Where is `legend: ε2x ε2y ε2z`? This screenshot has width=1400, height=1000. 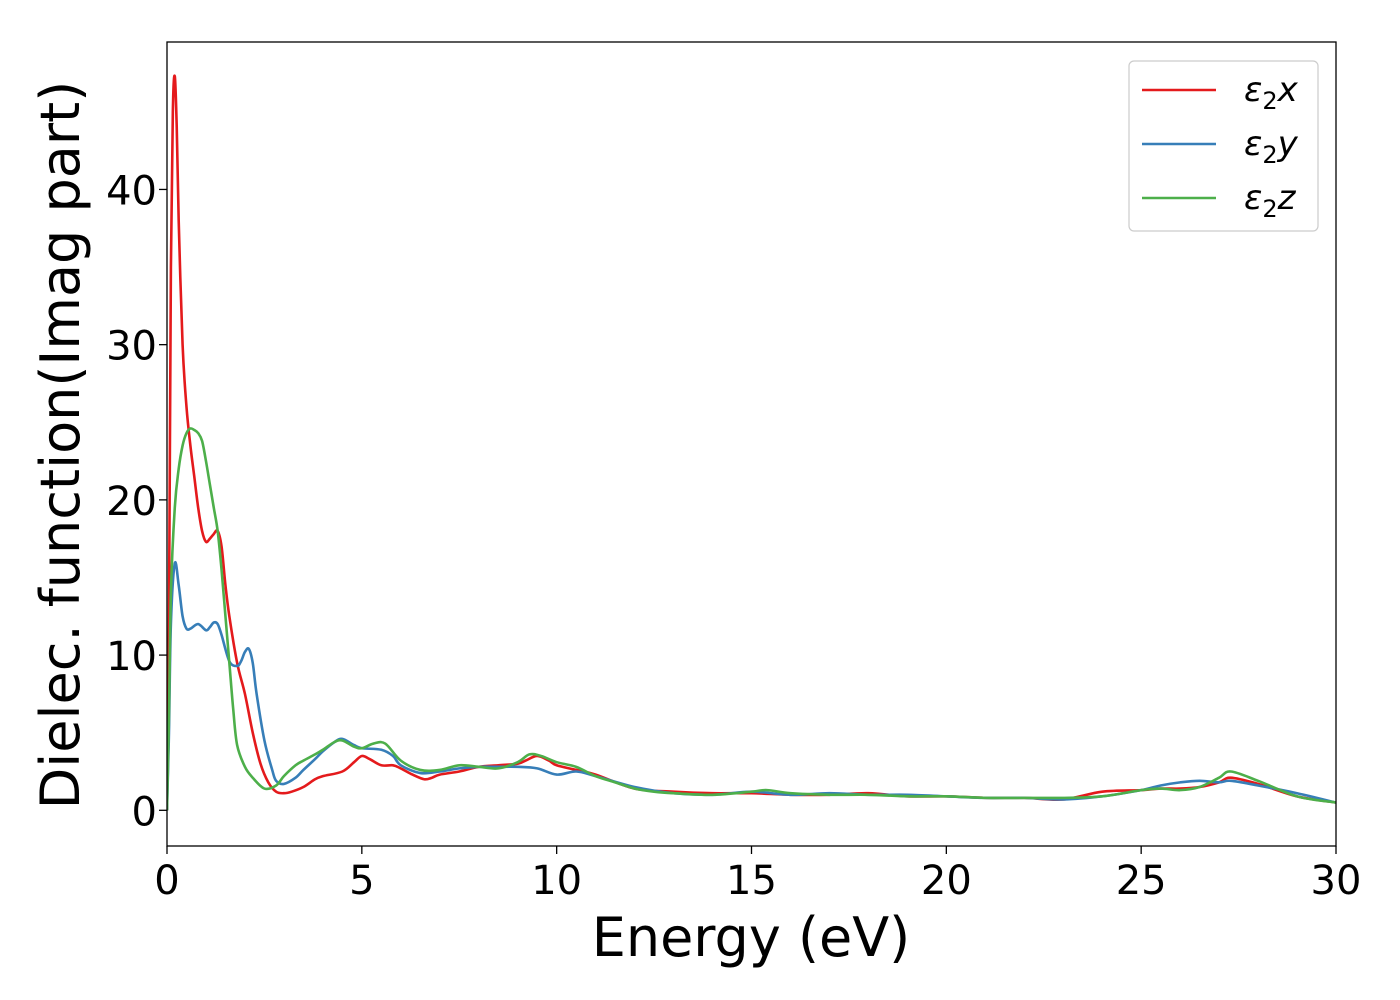 legend: ε2x ε2y ε2z is located at coordinates (1223, 146).